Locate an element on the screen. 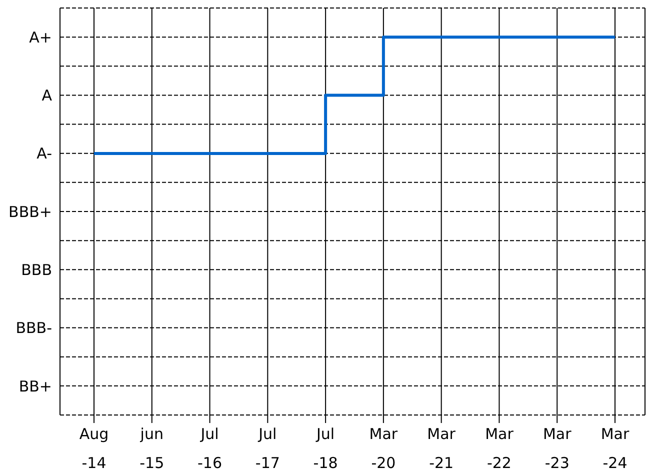  x-tick-label: jun -15 is located at coordinates (151, 448).